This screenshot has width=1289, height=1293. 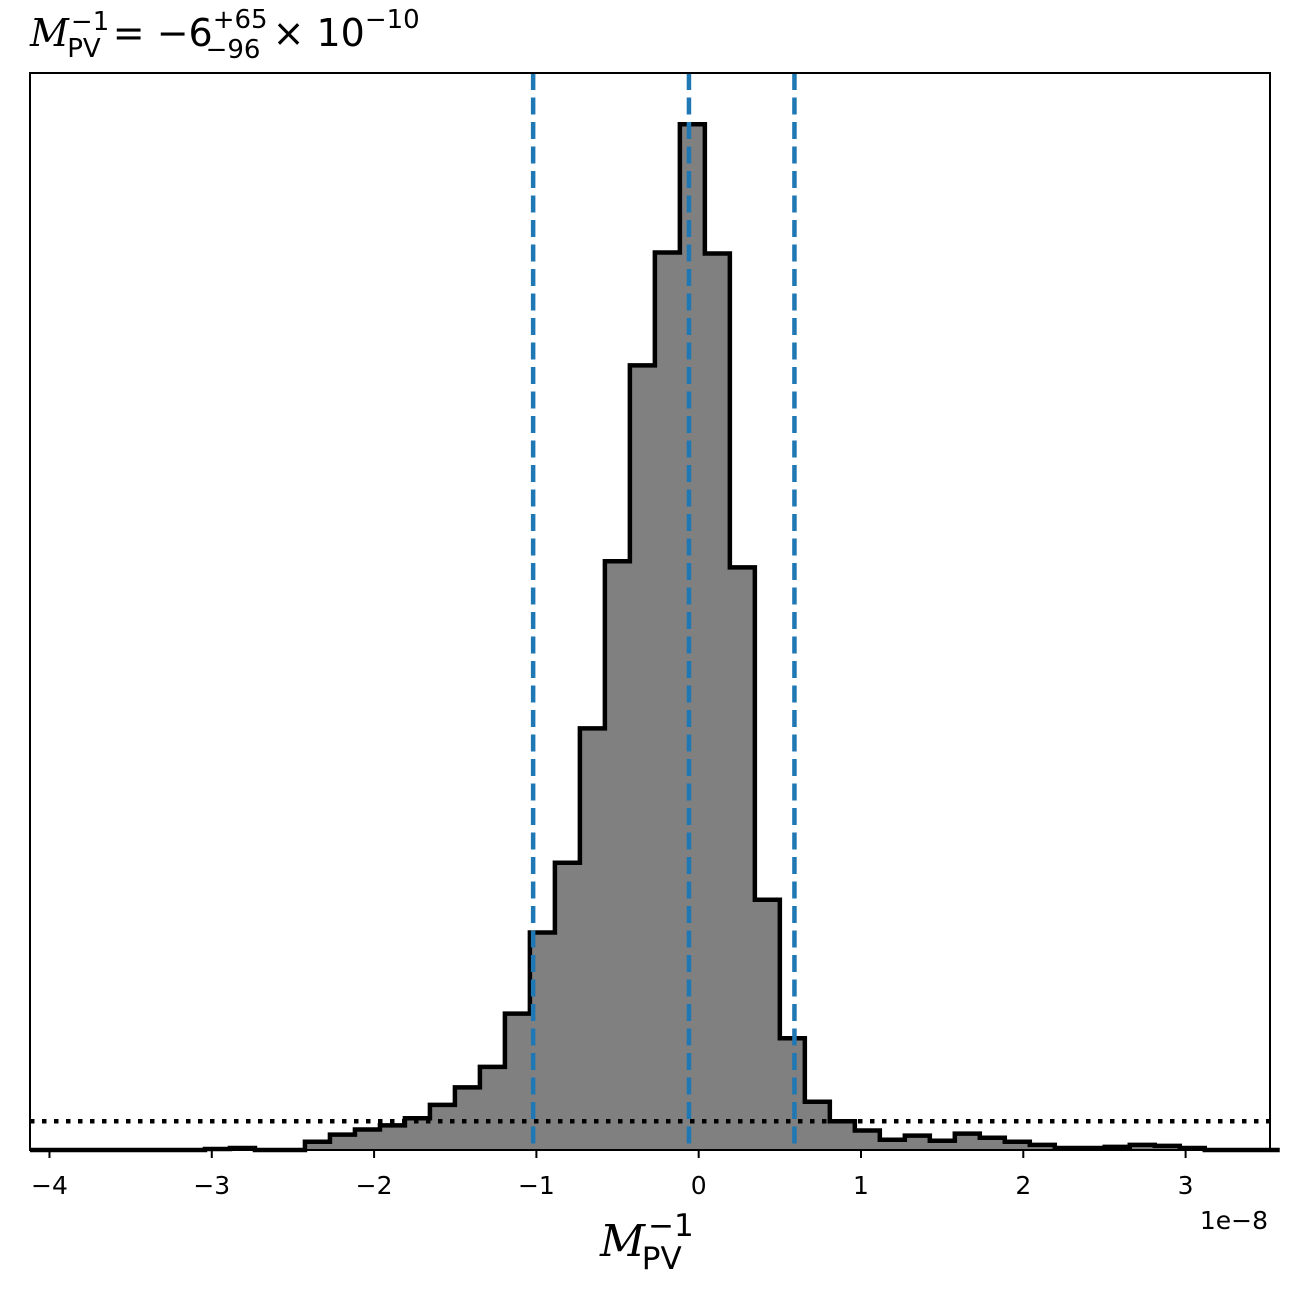 What do you see at coordinates (84, 49) in the screenshot?
I see `title-sub: PV` at bounding box center [84, 49].